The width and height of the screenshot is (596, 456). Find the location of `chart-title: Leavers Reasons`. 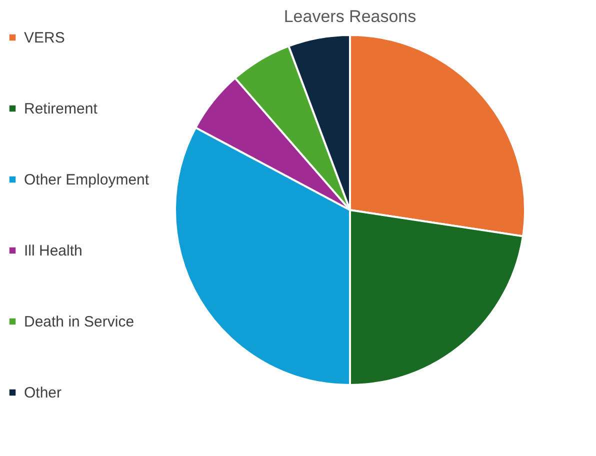

chart-title: Leavers Reasons is located at coordinates (350, 16).